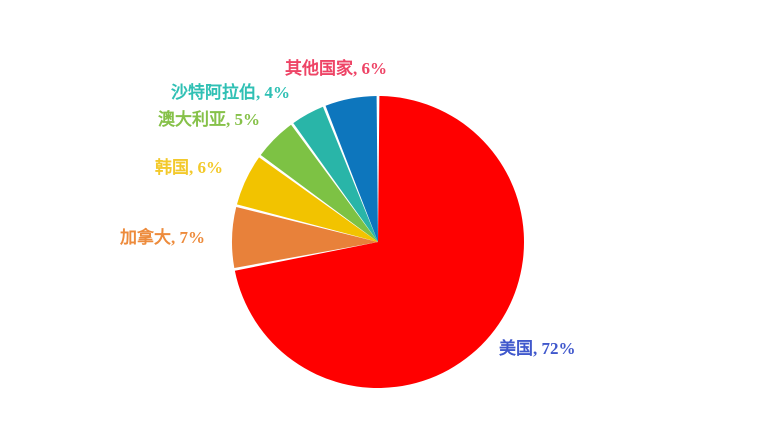 This screenshot has width=760, height=432. I want to click on pie-label-canada-text: 加拿大, 7%, so click(162, 237).